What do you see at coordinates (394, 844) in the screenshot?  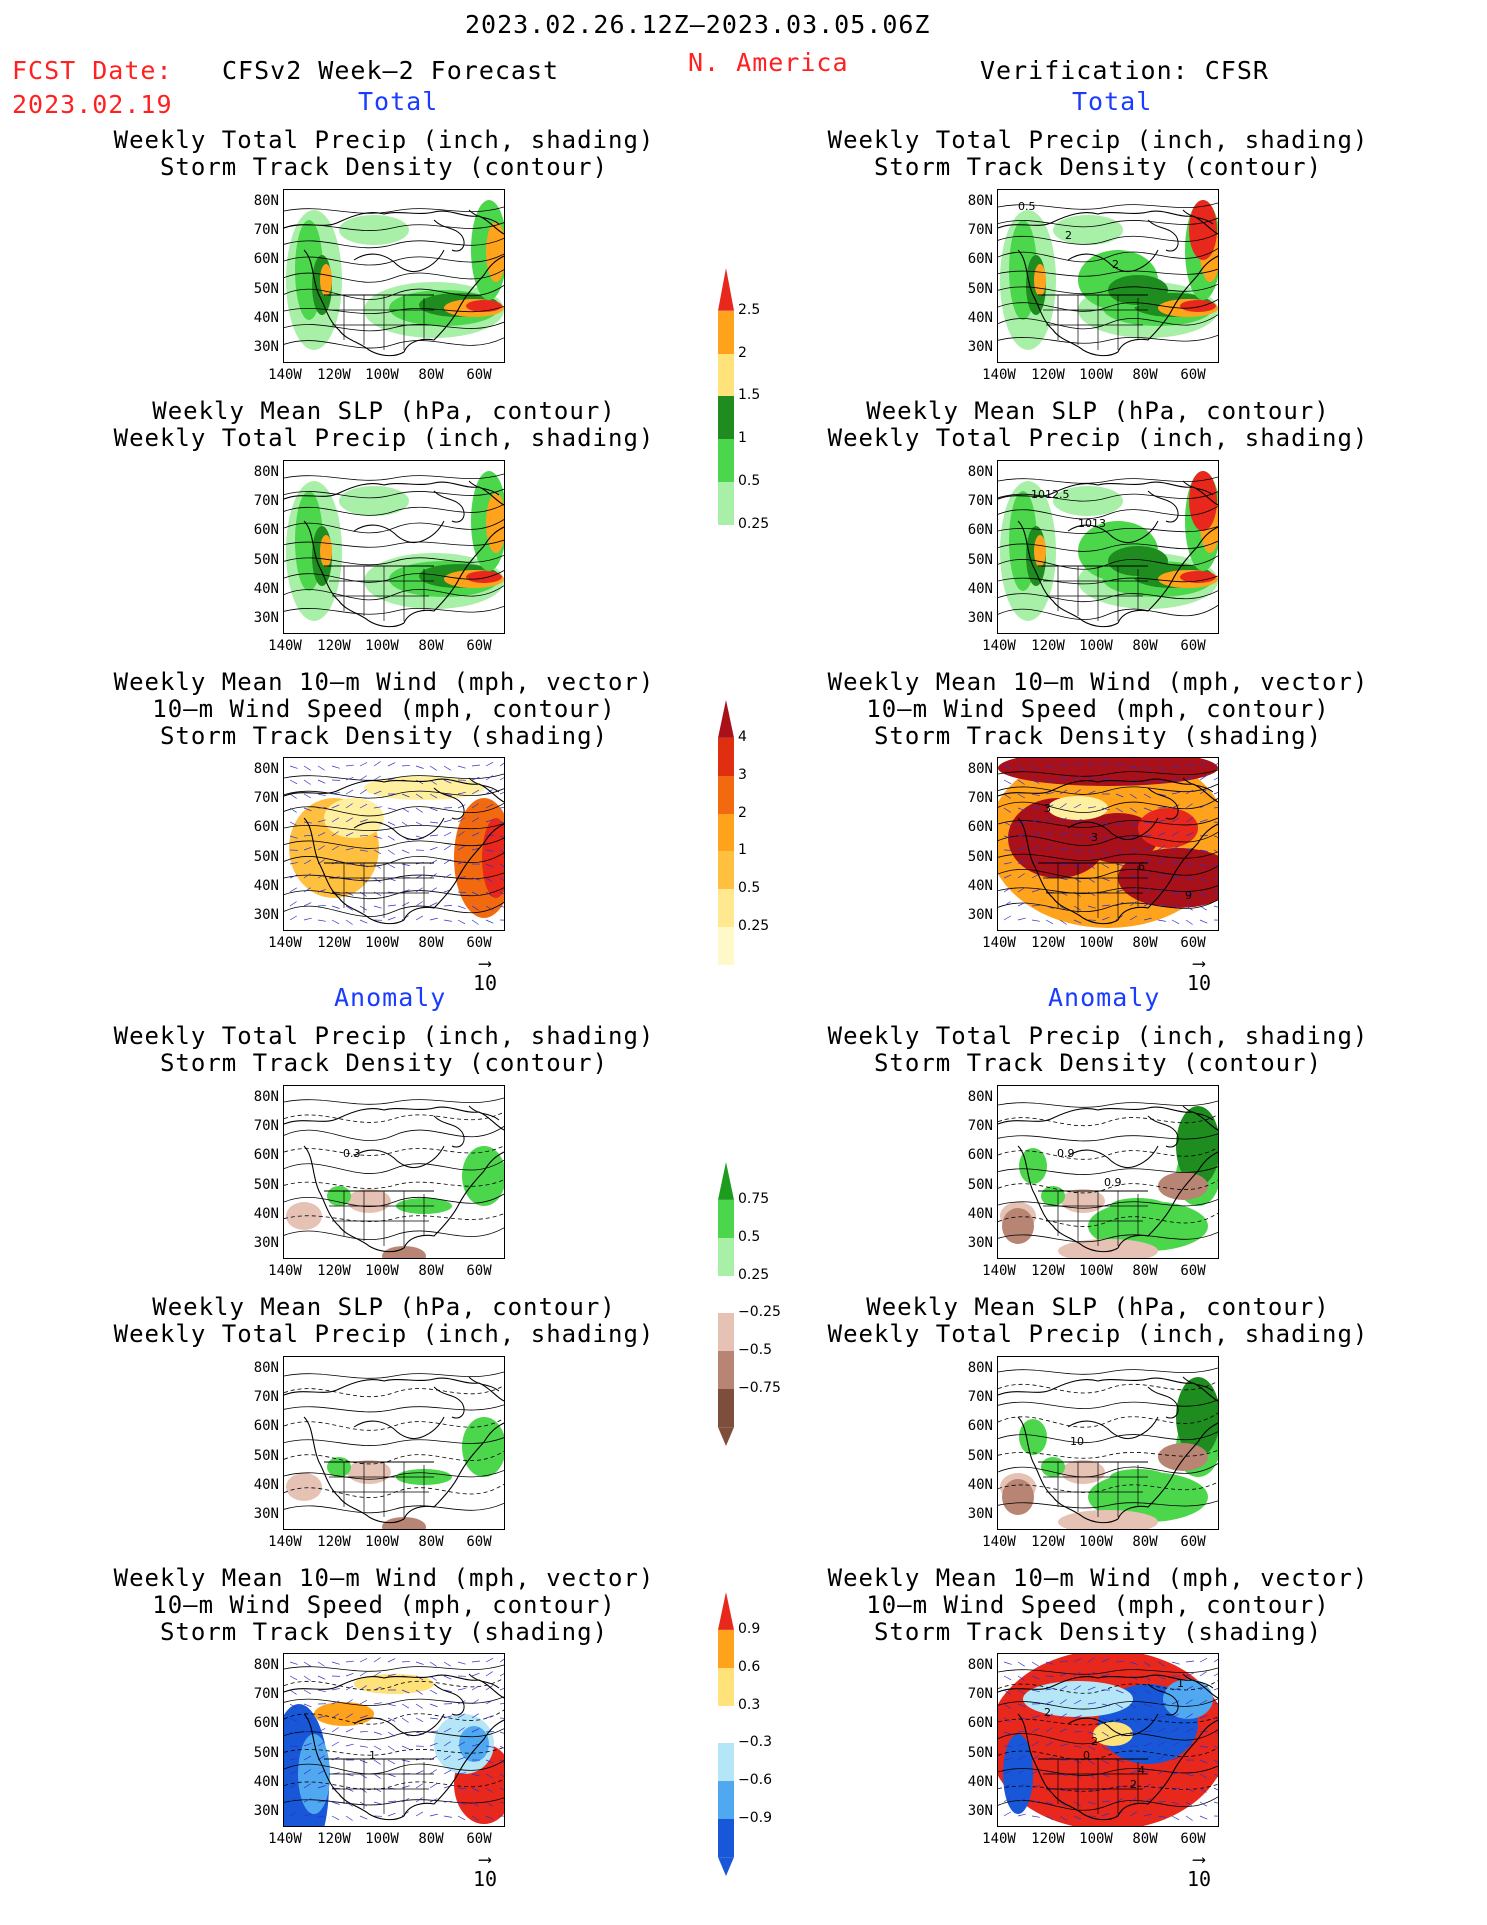 I see `map-panel-l3` at bounding box center [394, 844].